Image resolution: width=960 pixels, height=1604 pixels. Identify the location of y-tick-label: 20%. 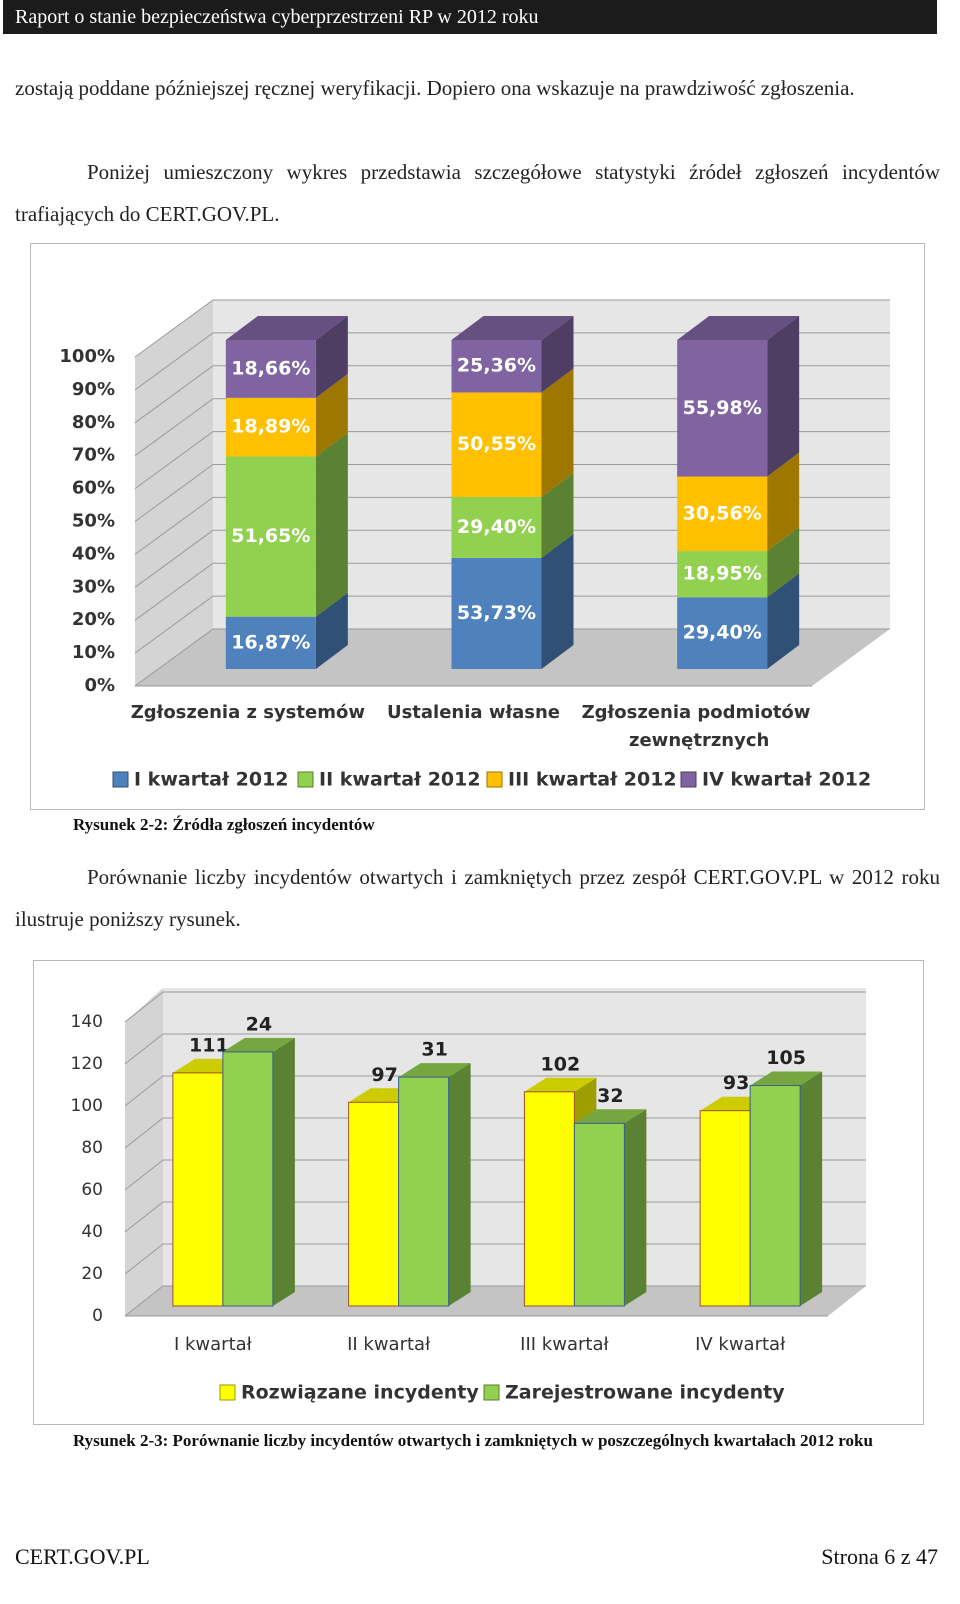
(93, 619).